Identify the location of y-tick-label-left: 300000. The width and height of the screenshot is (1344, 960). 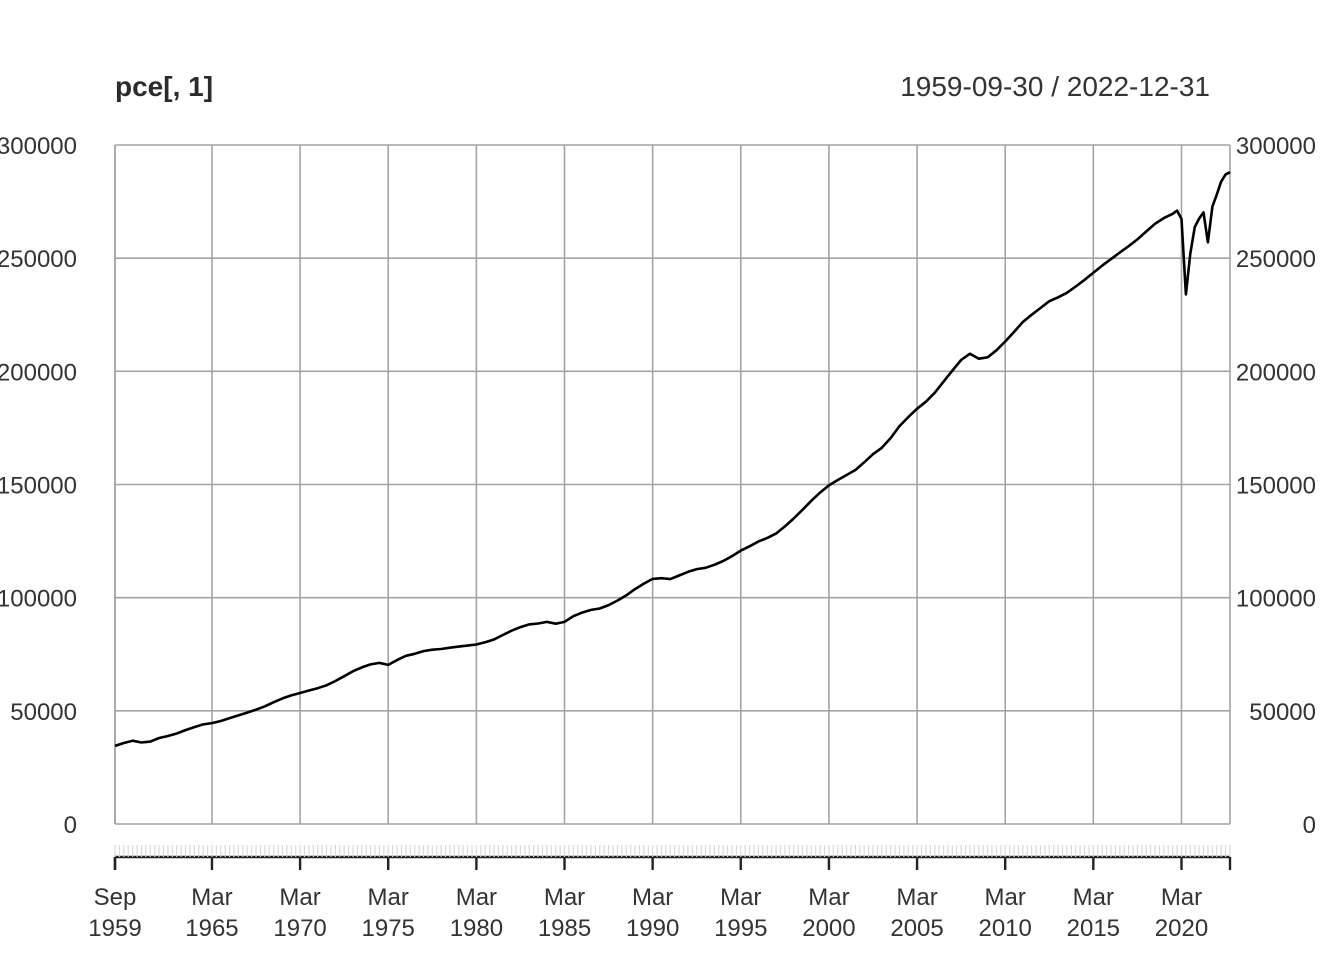
(38, 146).